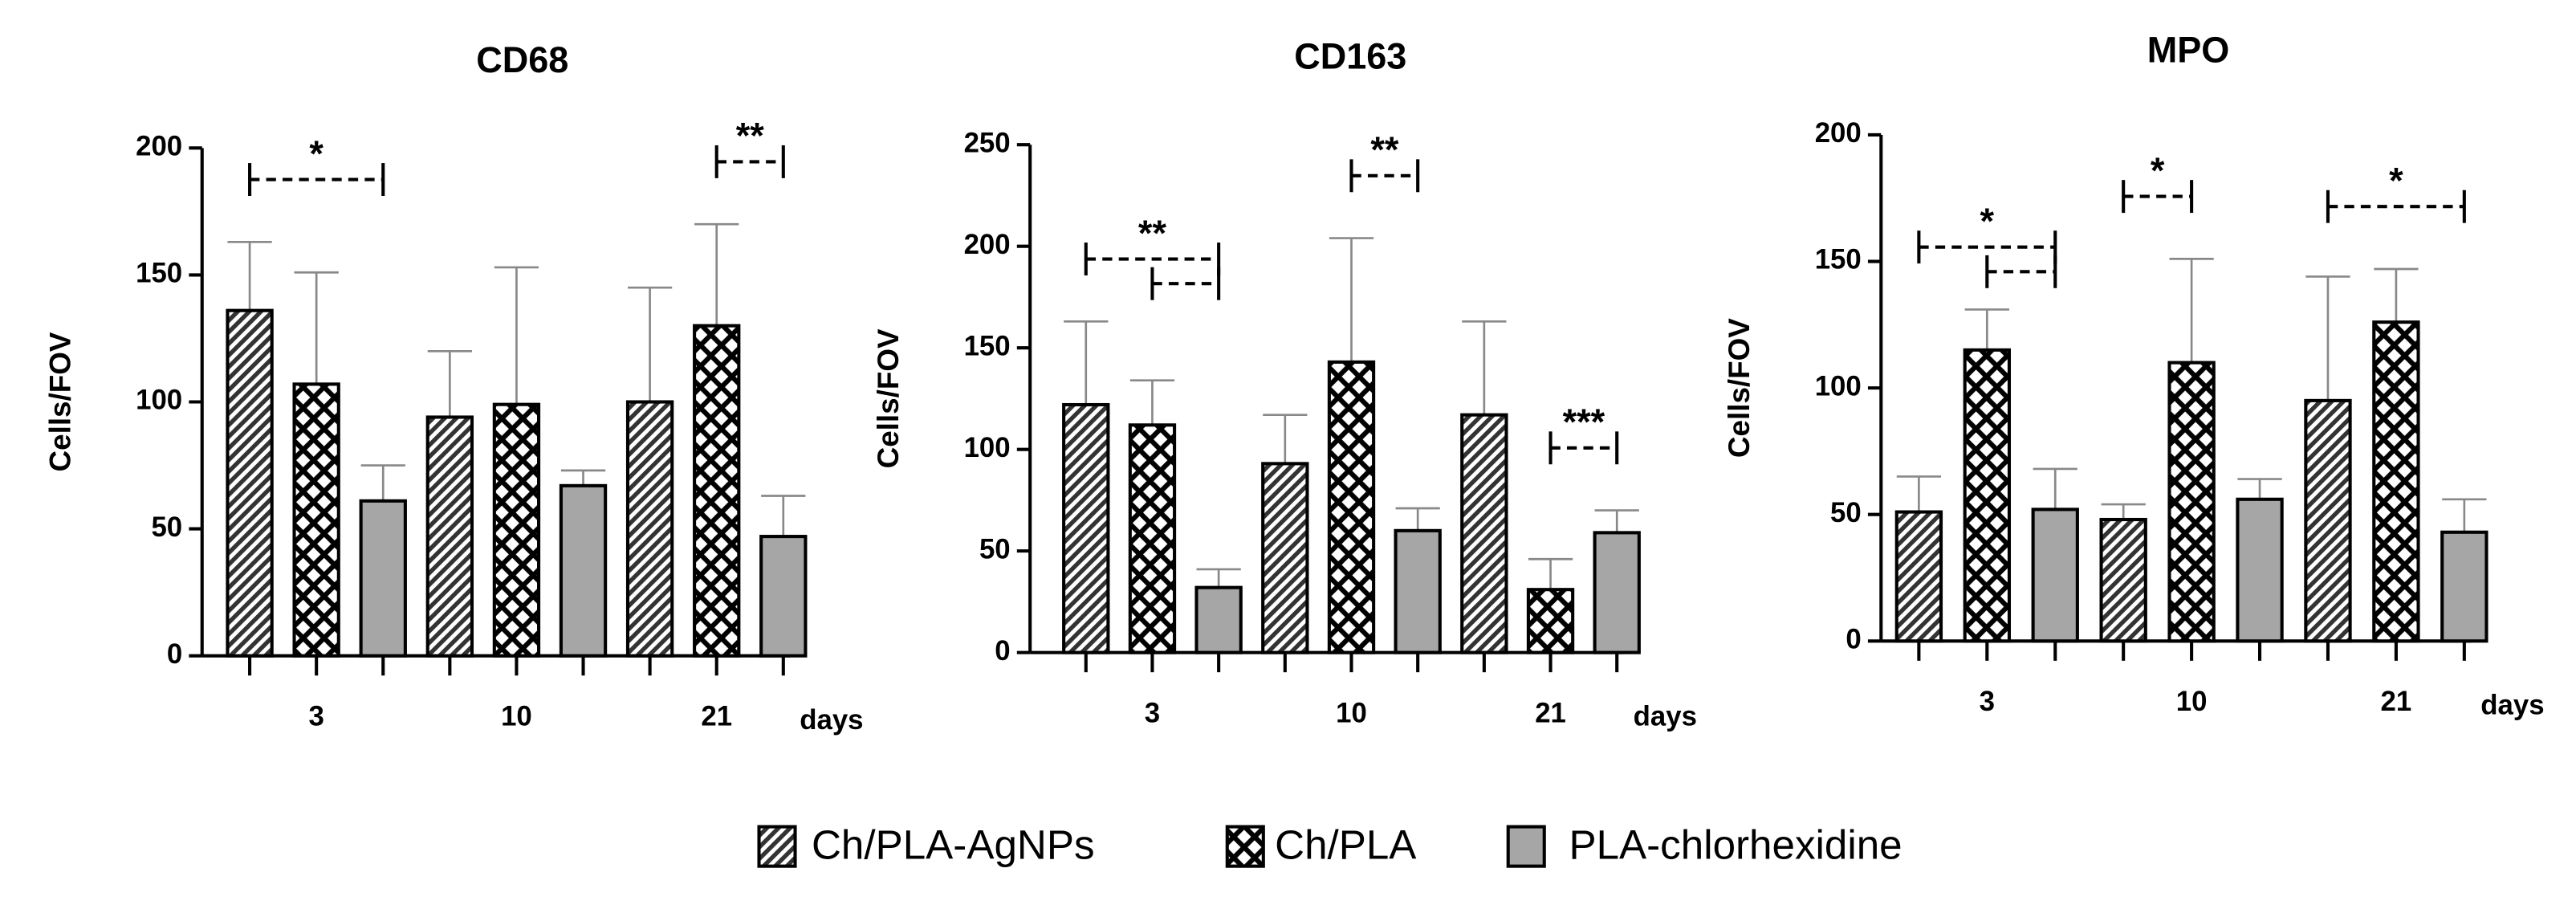 The image size is (2576, 909). Describe the element at coordinates (1736, 845) in the screenshot. I see `legend-label: PLA-chlorhexidine` at that location.